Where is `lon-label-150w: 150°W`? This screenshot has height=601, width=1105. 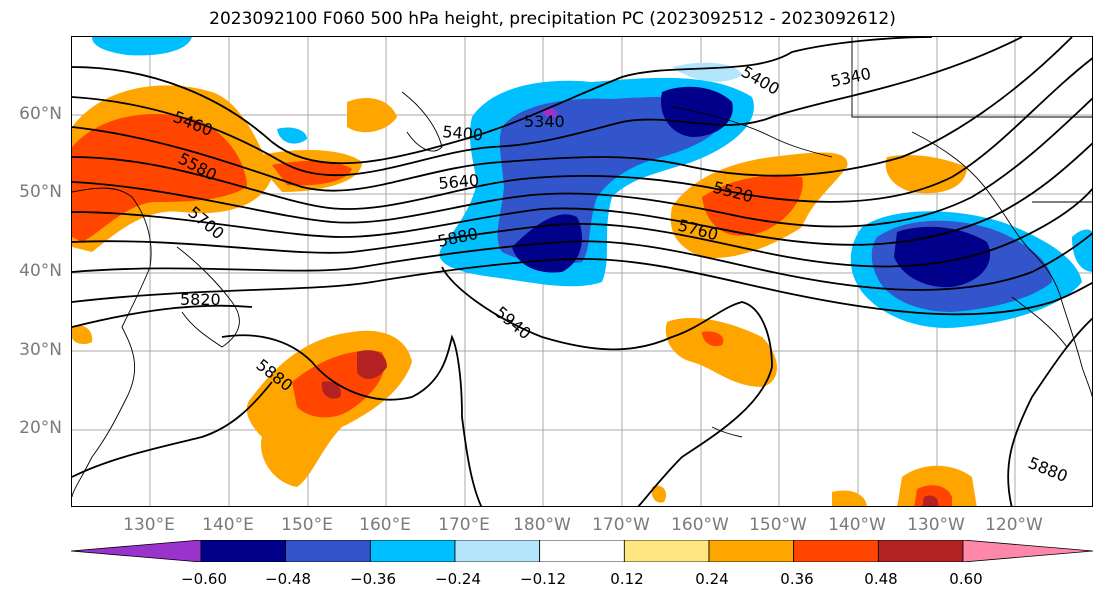 lon-label-150w: 150°W is located at coordinates (778, 525).